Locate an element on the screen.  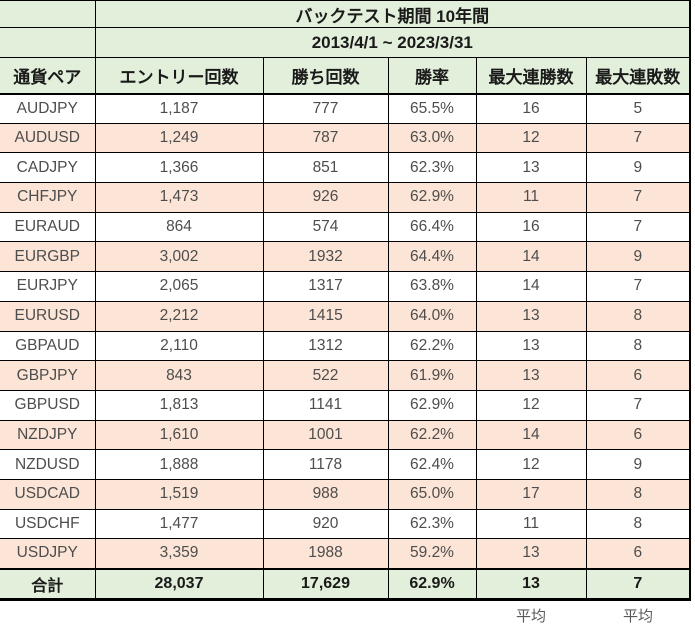
table-row: NZDUSD 1,888 1178 62.4% 12 9 is located at coordinates (346, 464).